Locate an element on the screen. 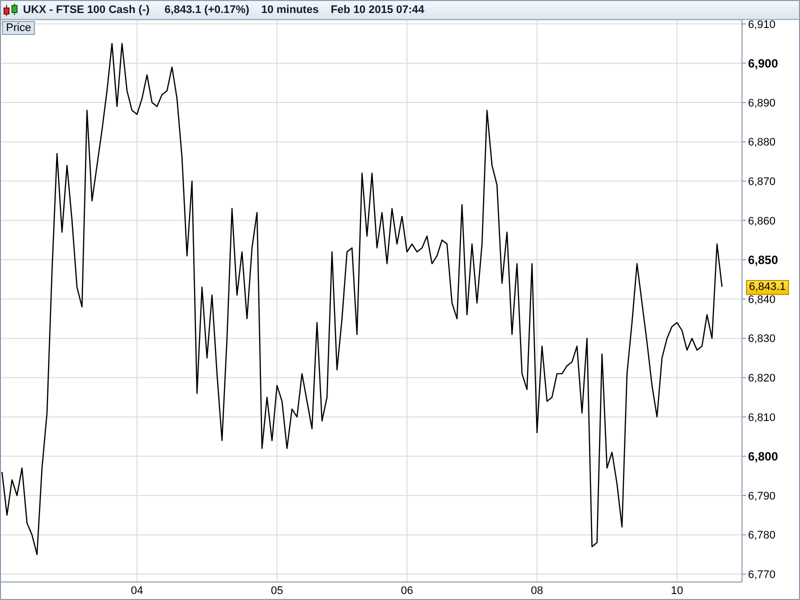  chart-title: UKX - FTSE 100 Cash (-) is located at coordinates (86, 10).